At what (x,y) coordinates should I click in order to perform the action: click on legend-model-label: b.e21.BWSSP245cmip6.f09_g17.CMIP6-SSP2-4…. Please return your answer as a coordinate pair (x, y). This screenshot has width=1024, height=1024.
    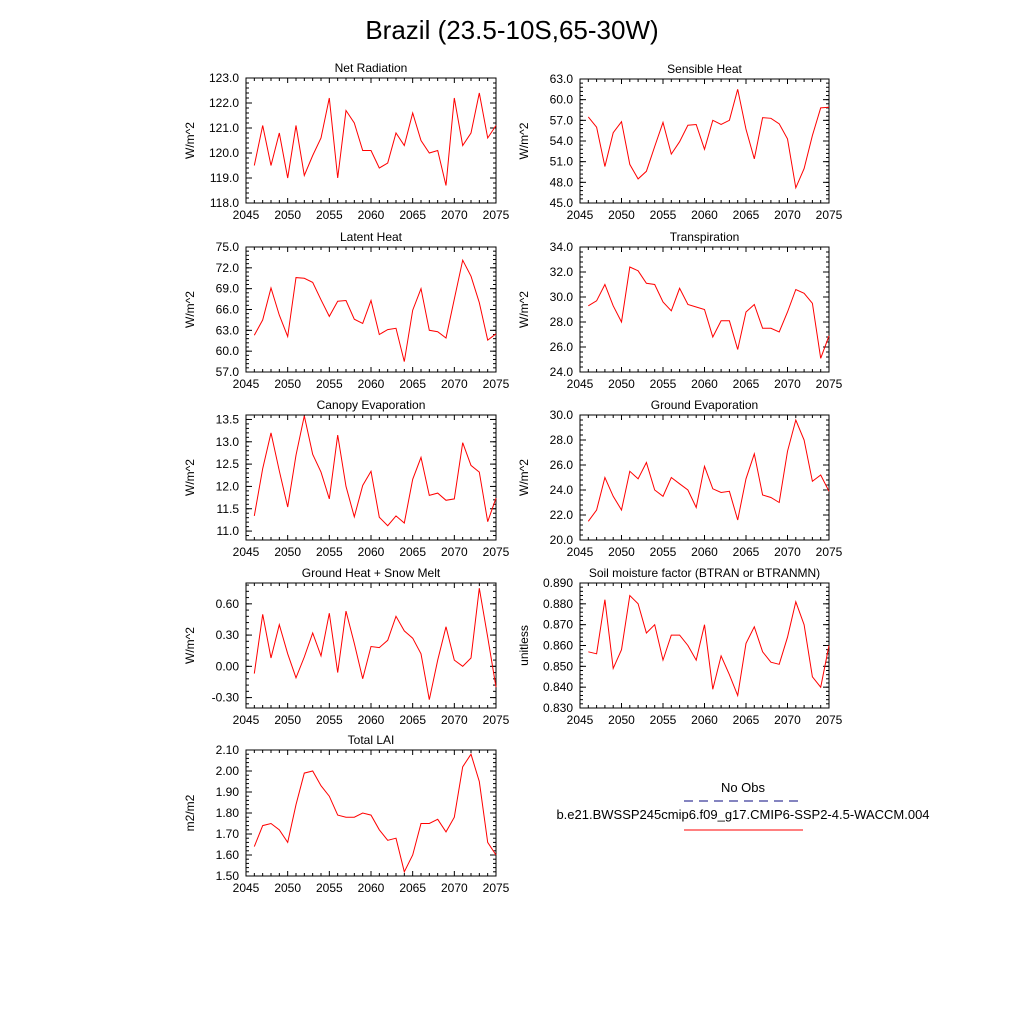
    Looking at the image, I should click on (742, 814).